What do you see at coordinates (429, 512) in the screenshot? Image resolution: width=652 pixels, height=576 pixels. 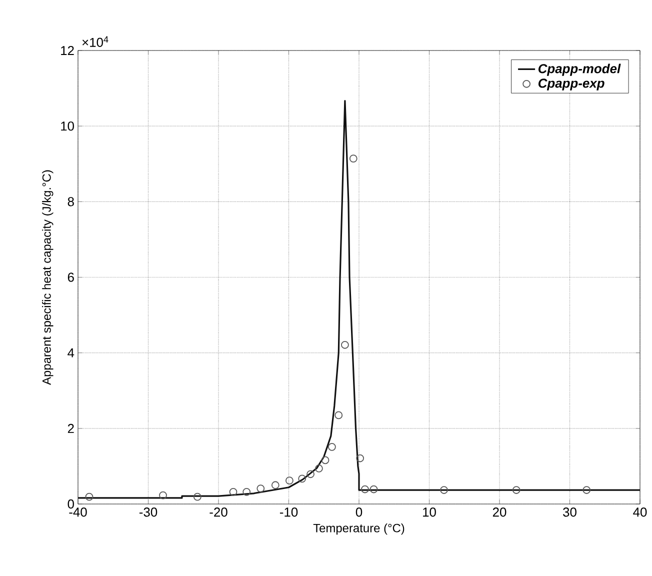 I see `x-tick-label: 10` at bounding box center [429, 512].